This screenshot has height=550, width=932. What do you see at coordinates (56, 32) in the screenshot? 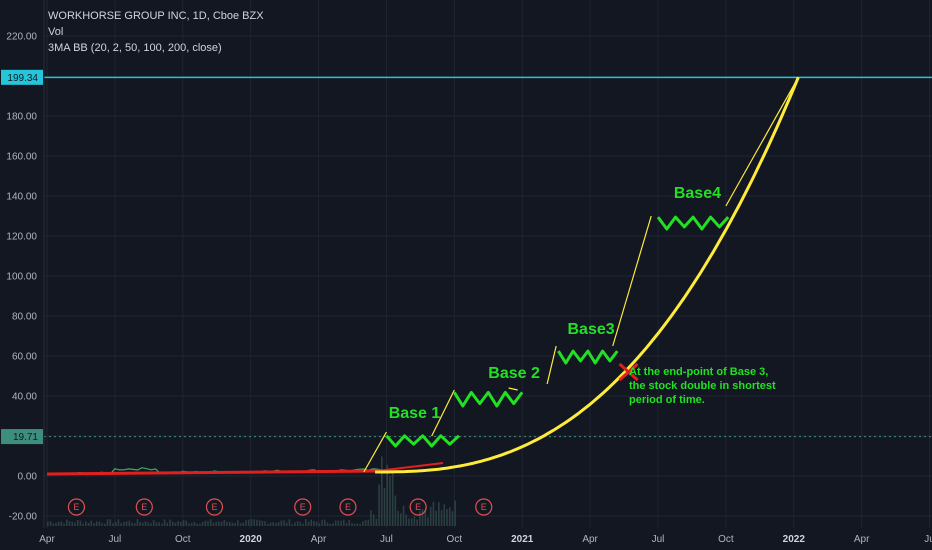
I see `volume-indicator-label: Vol` at bounding box center [56, 32].